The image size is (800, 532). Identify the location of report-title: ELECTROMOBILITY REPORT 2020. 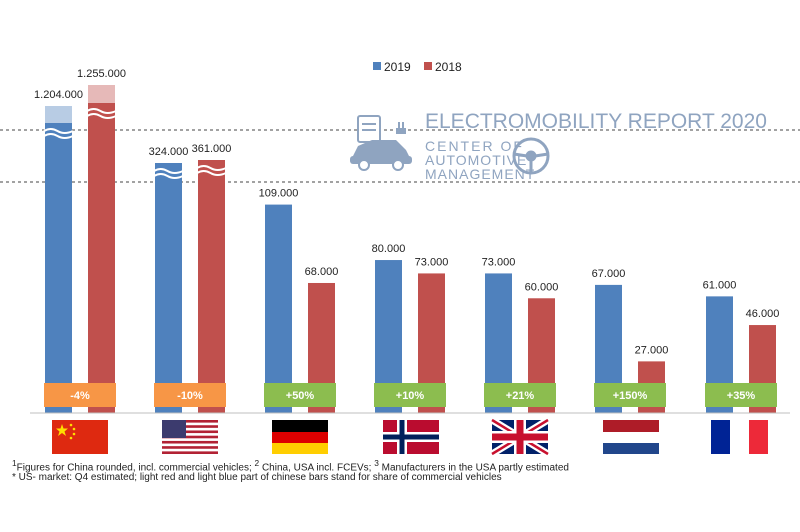
(596, 121).